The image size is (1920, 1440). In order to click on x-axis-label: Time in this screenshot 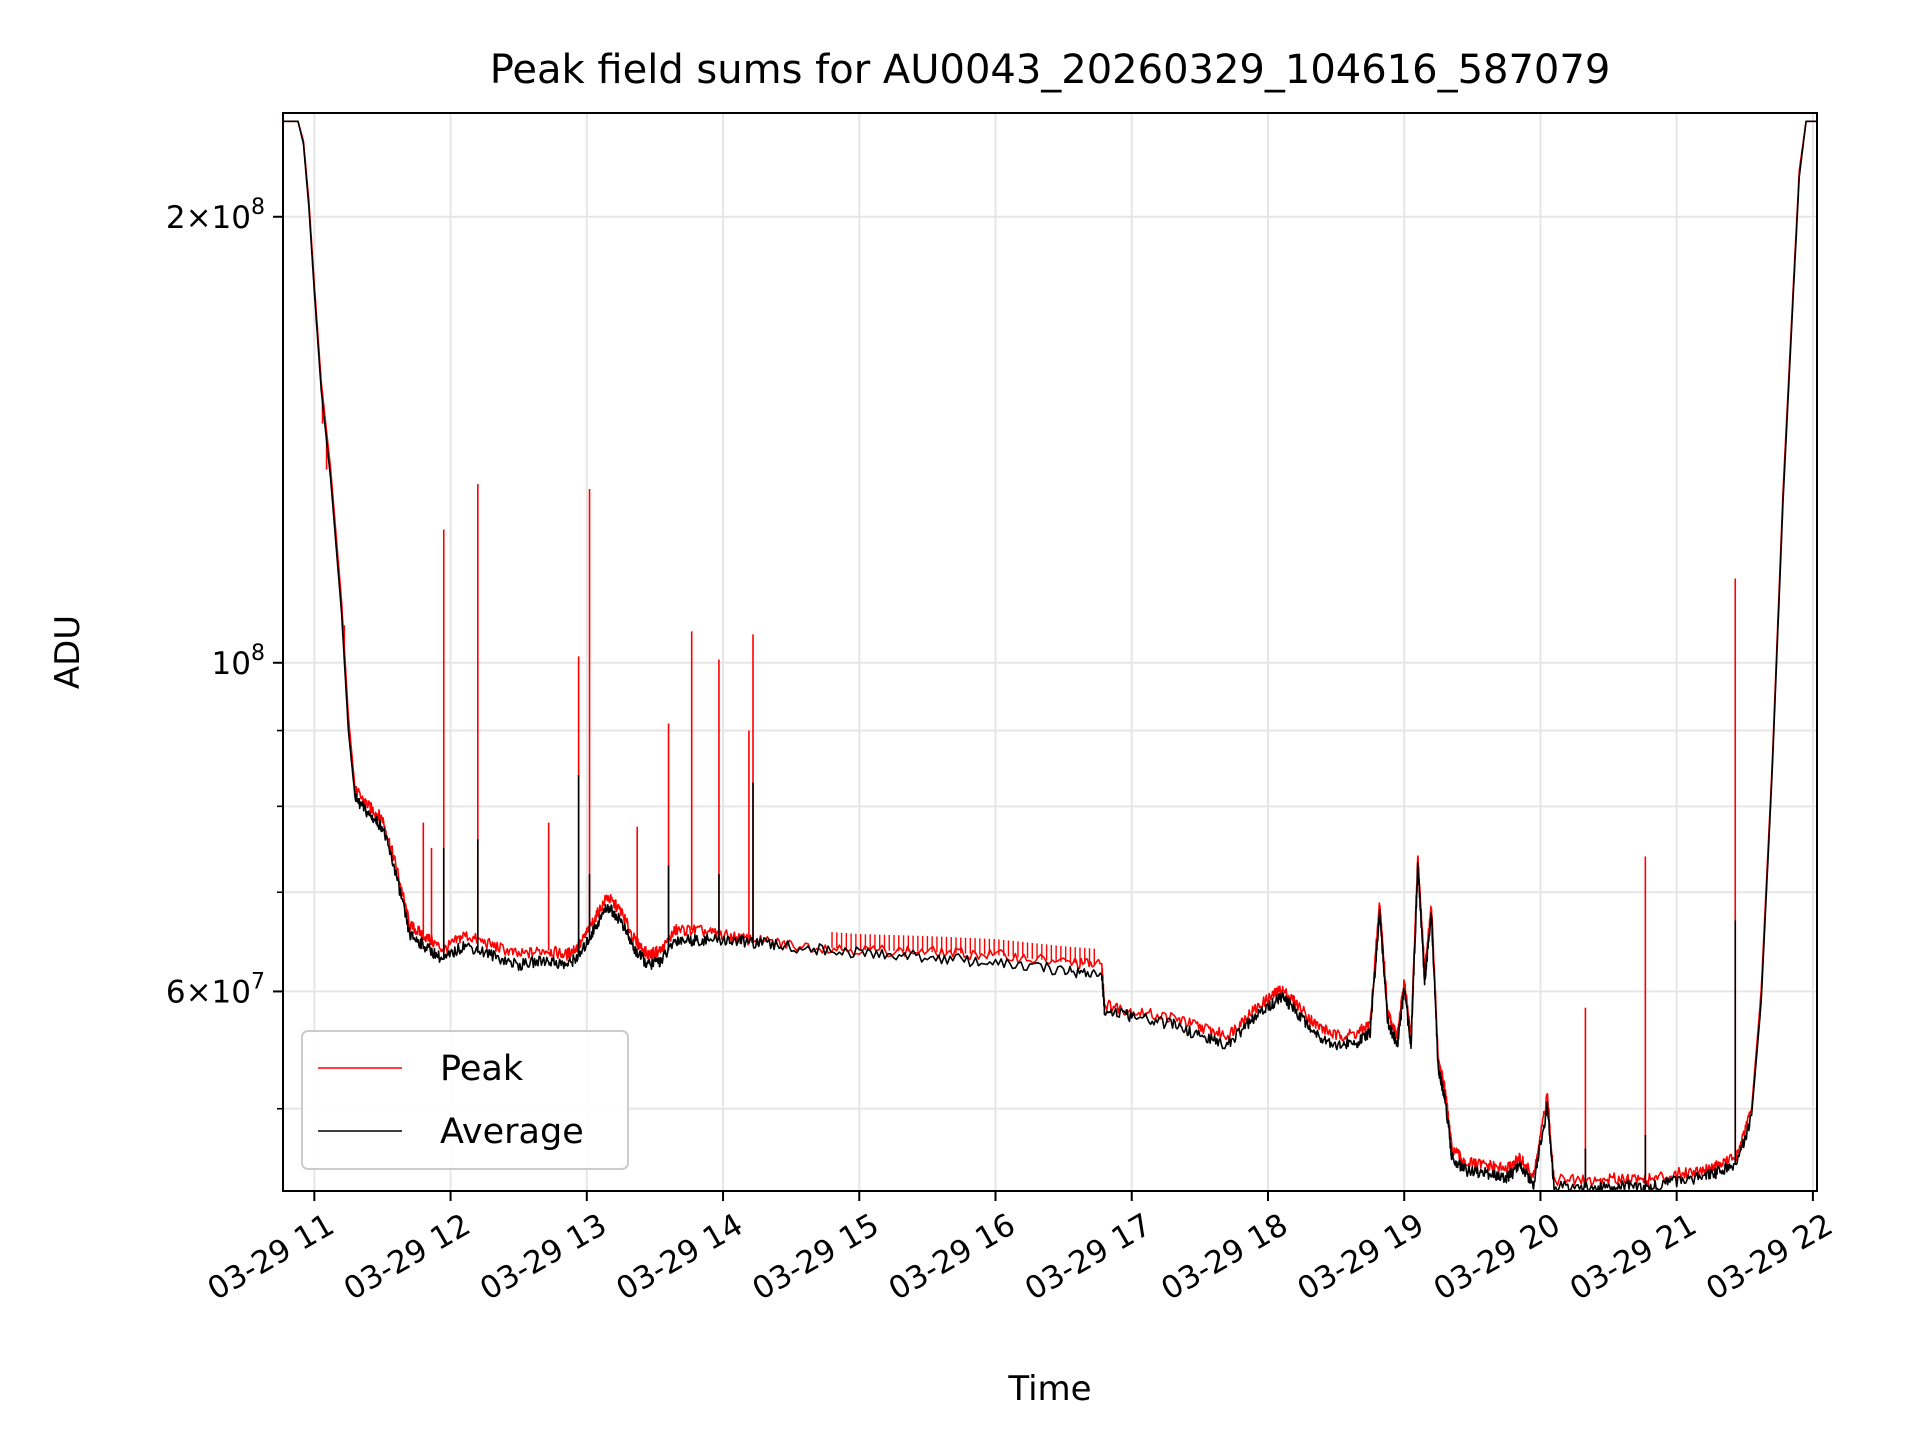, I will do `click(1049, 1389)`.